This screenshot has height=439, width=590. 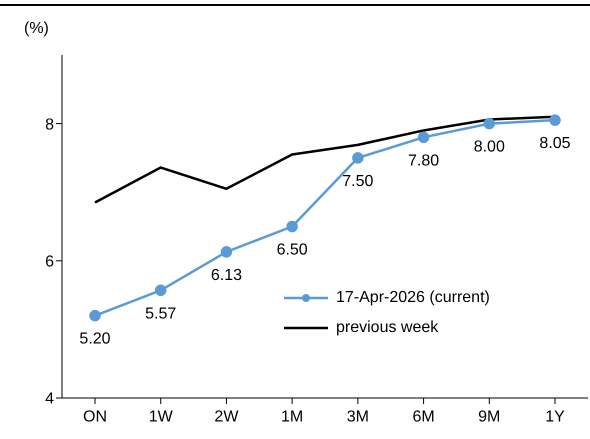 What do you see at coordinates (357, 417) in the screenshot?
I see `x-tick-label: 3M` at bounding box center [357, 417].